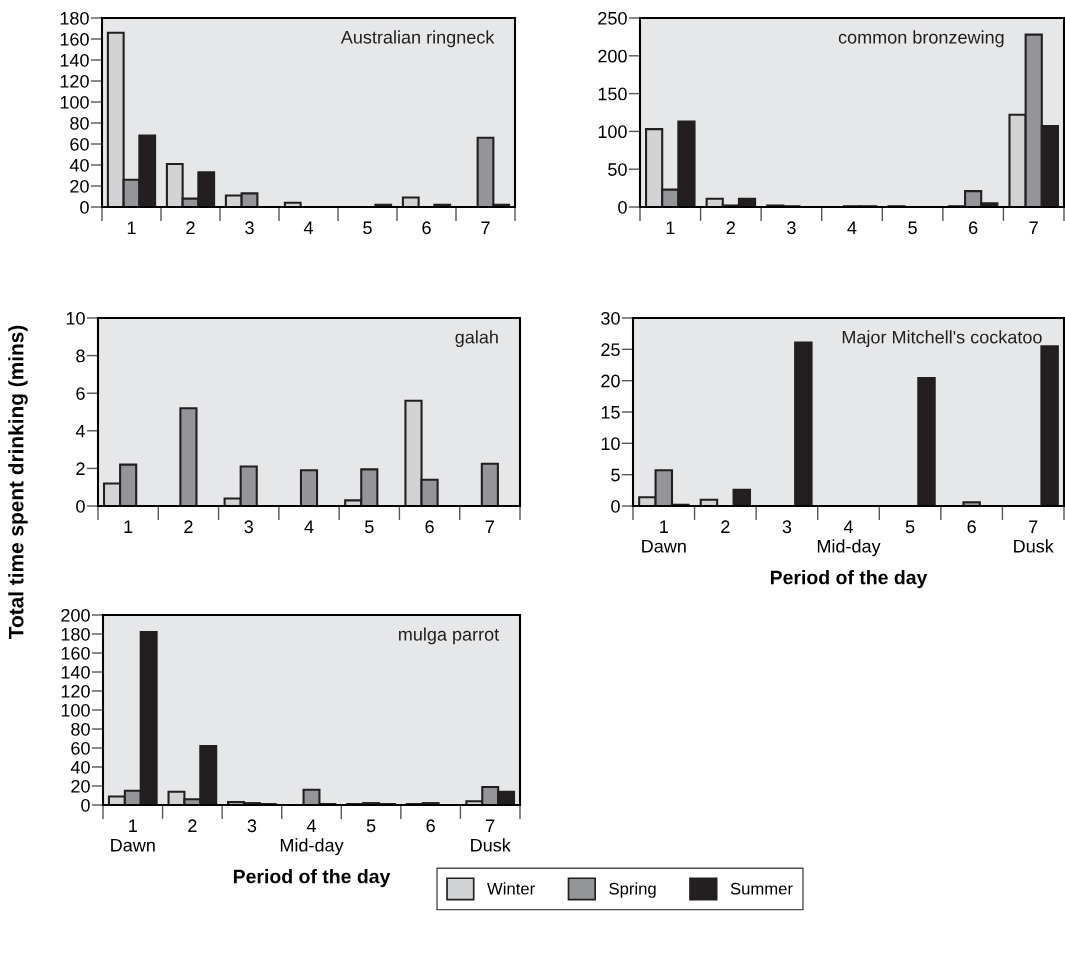  I want to click on y-tick-label: 4, so click(80, 431).